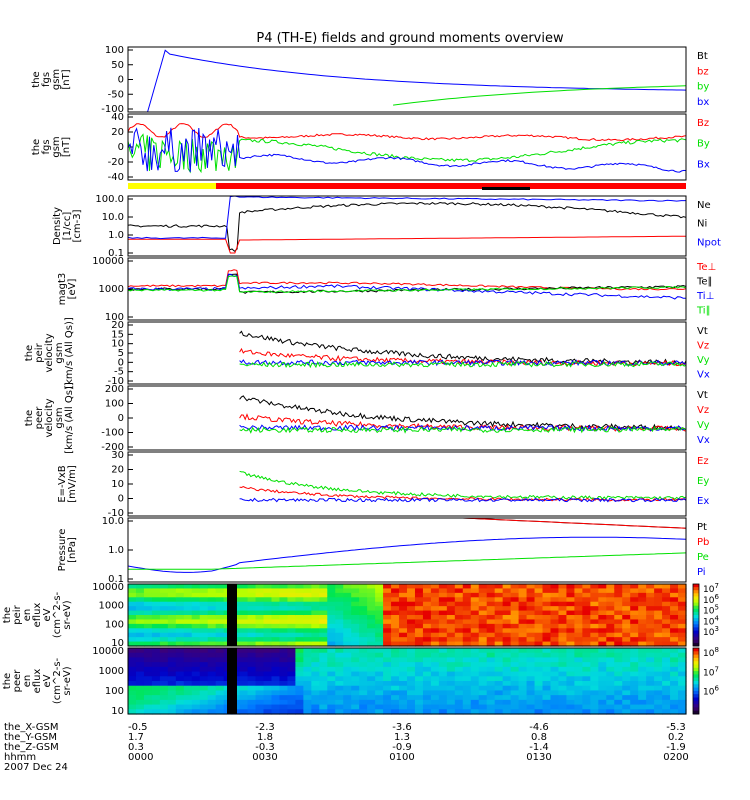 Image resolution: width=750 pixels, height=800 pixels. I want to click on colorbar-exp: 7, so click(716, 669).